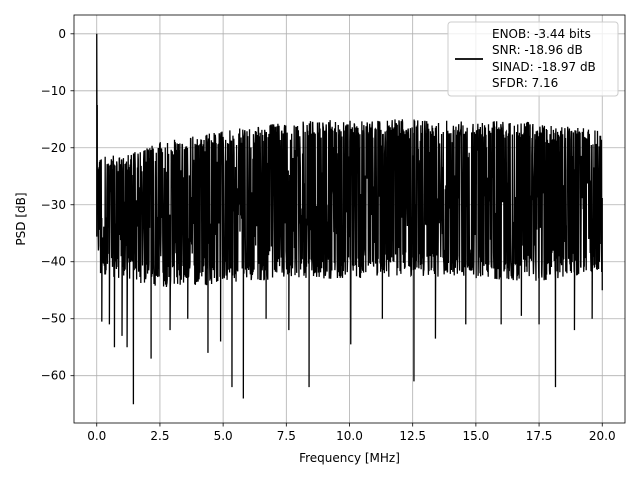 The height and width of the screenshot is (484, 640). Describe the element at coordinates (525, 83) in the screenshot. I see `legend-line-sfdr: SFDR: 7.16` at that location.